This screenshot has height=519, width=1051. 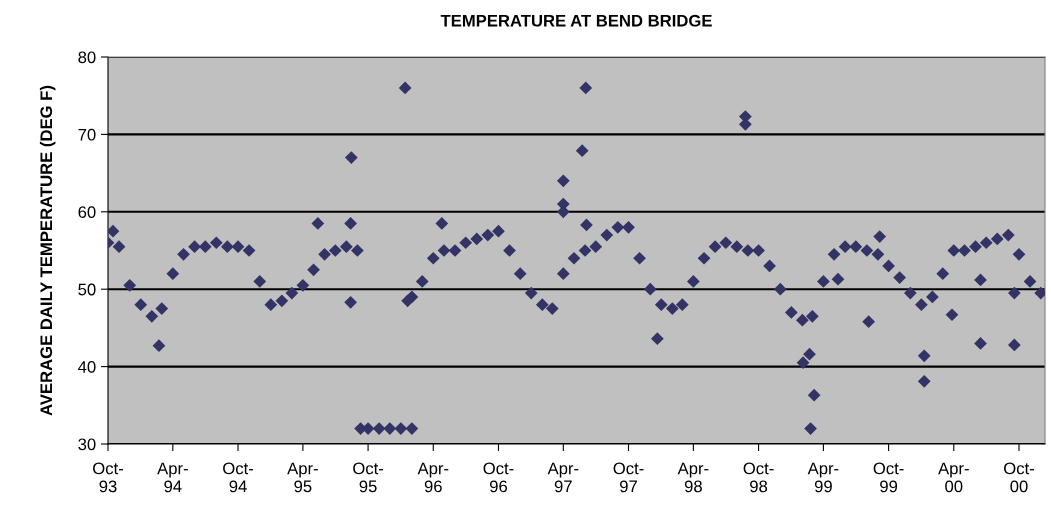 What do you see at coordinates (87, 367) in the screenshot?
I see `y-tick-label: 40` at bounding box center [87, 367].